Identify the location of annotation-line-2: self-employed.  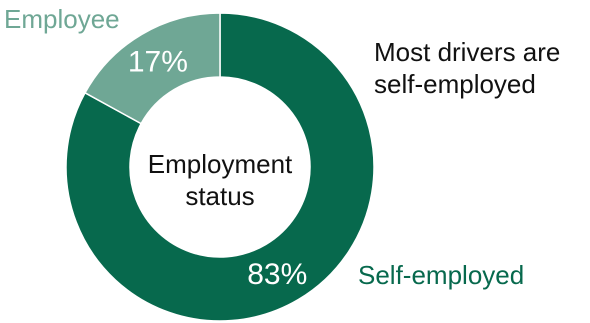
(455, 84).